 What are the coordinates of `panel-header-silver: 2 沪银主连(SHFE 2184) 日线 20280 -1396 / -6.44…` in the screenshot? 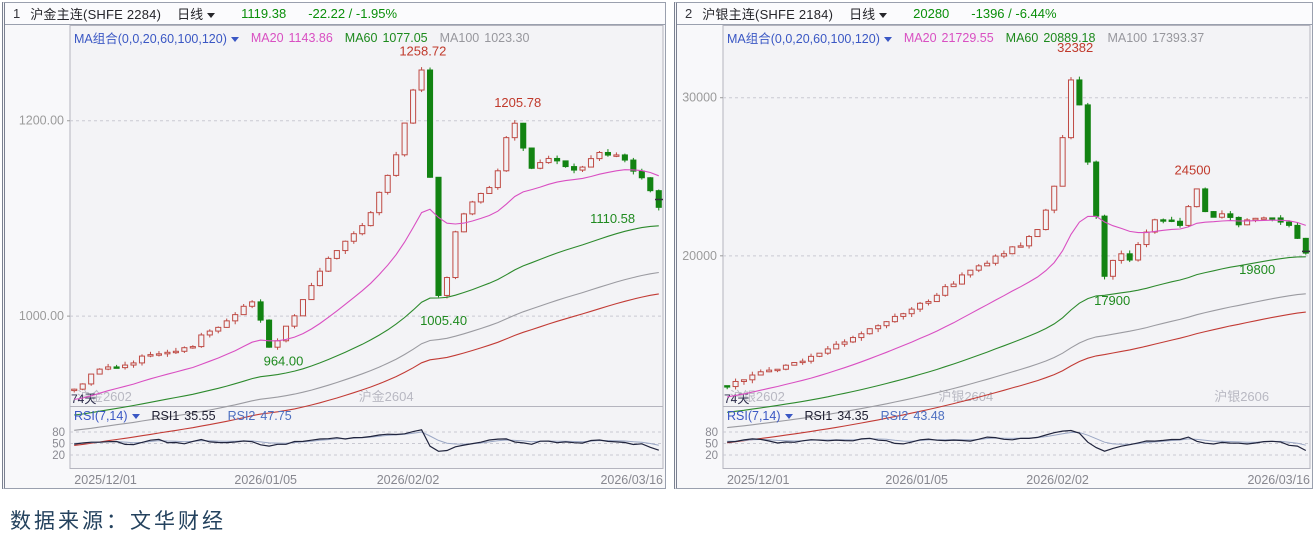 It's located at (994, 14).